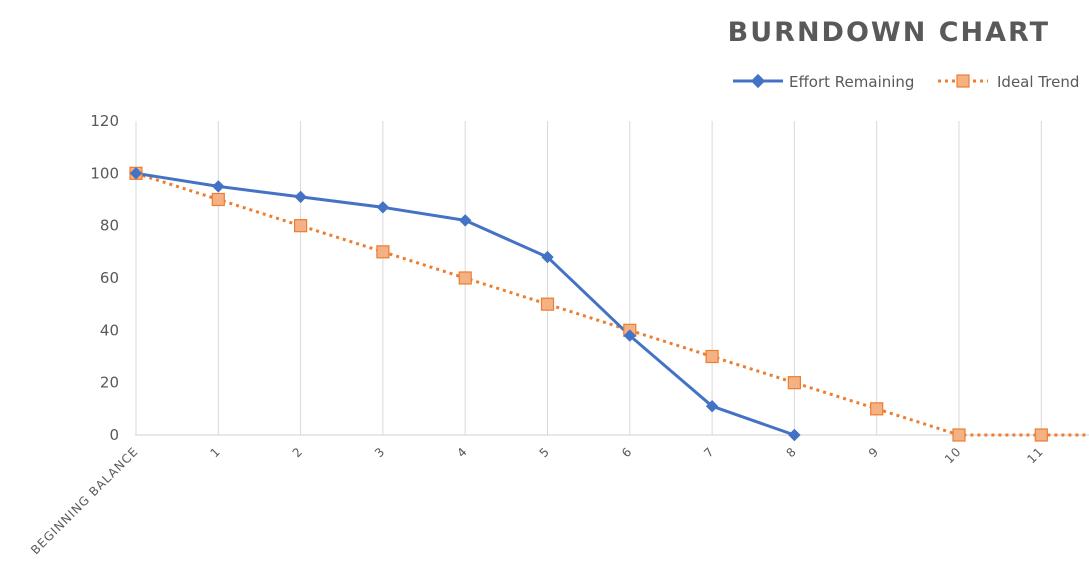 Image resolution: width=1089 pixels, height=588 pixels. I want to click on x-tick-label: 9, so click(874, 452).